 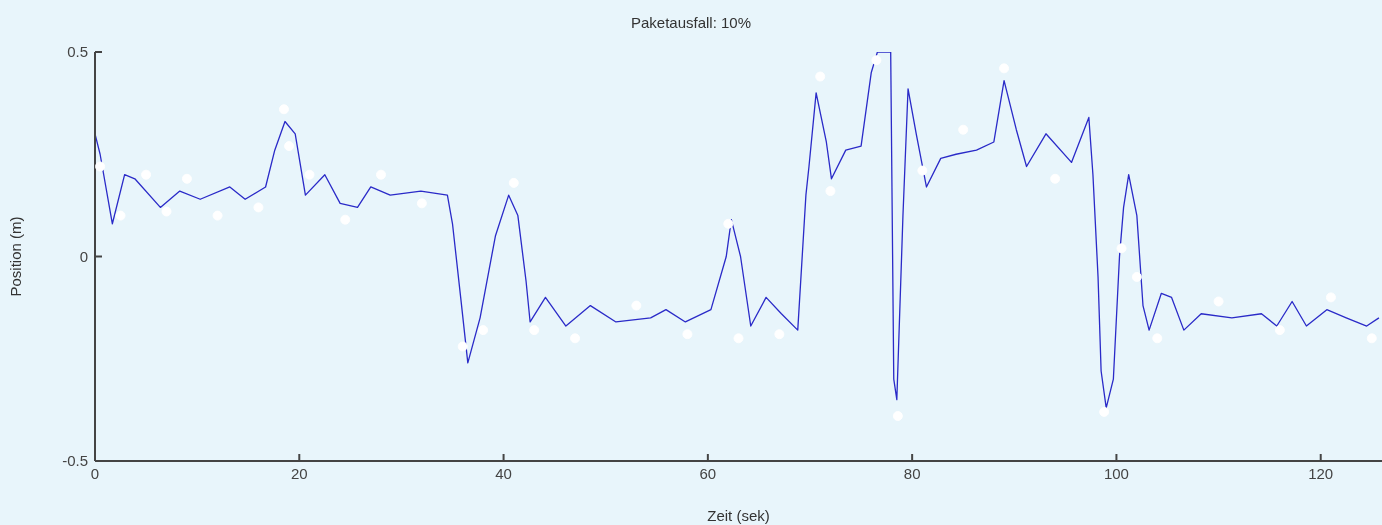 I want to click on y-tick-label: -0.5, so click(x=75, y=461).